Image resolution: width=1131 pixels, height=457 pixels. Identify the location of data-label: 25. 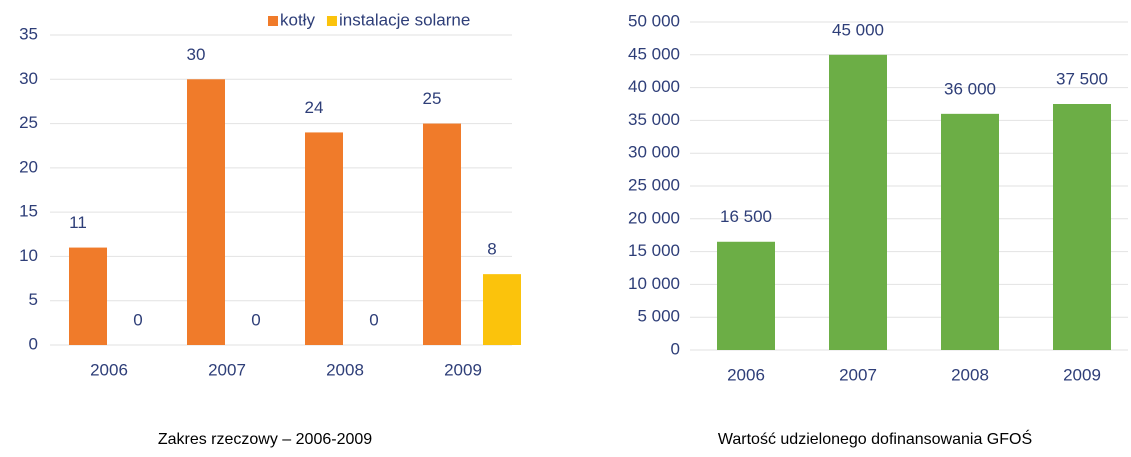
(432, 98).